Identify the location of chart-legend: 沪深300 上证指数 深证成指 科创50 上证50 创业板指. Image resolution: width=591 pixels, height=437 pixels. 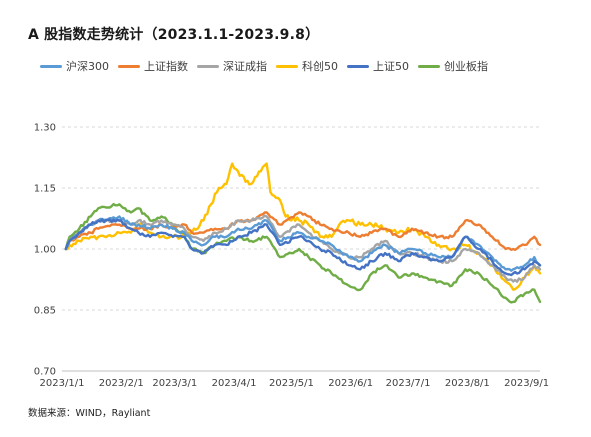
(268, 66).